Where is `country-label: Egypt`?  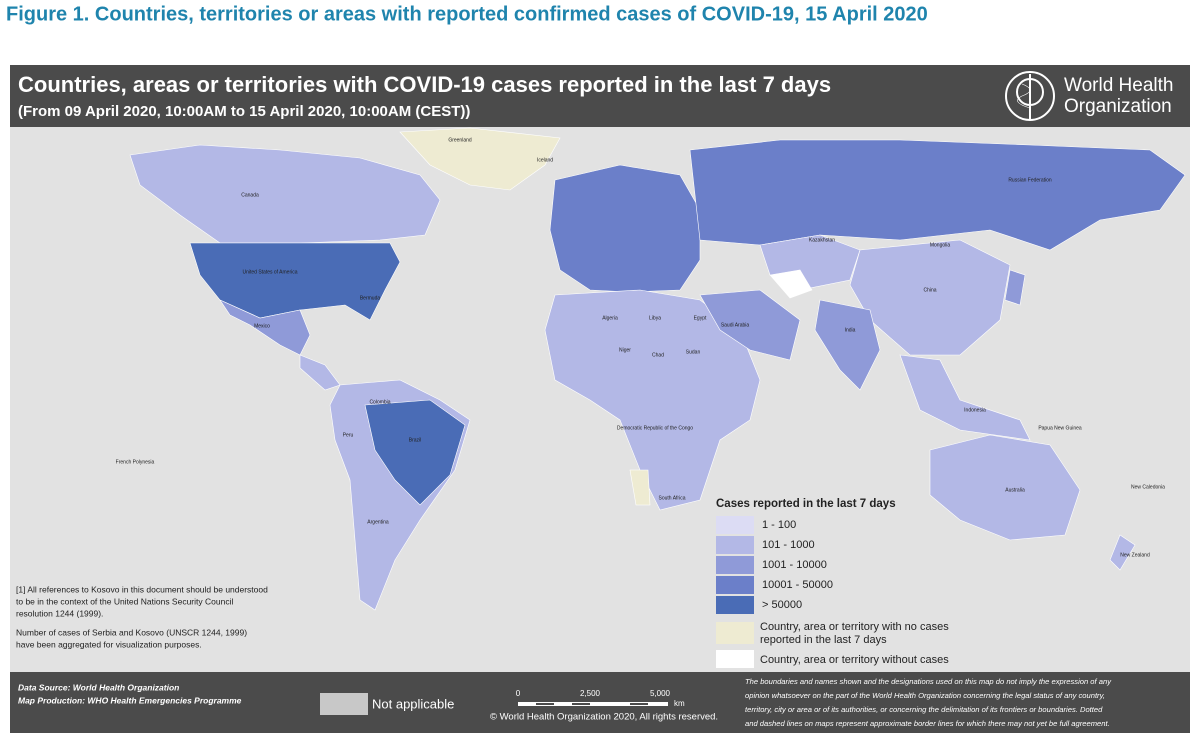
country-label: Egypt is located at coordinates (700, 318).